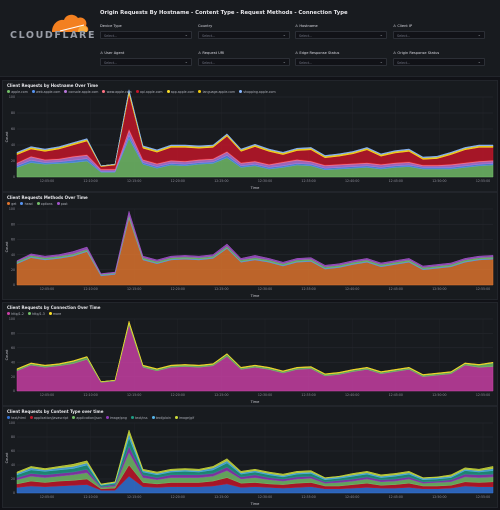  I want to click on legend-item: post, so click(62, 204).